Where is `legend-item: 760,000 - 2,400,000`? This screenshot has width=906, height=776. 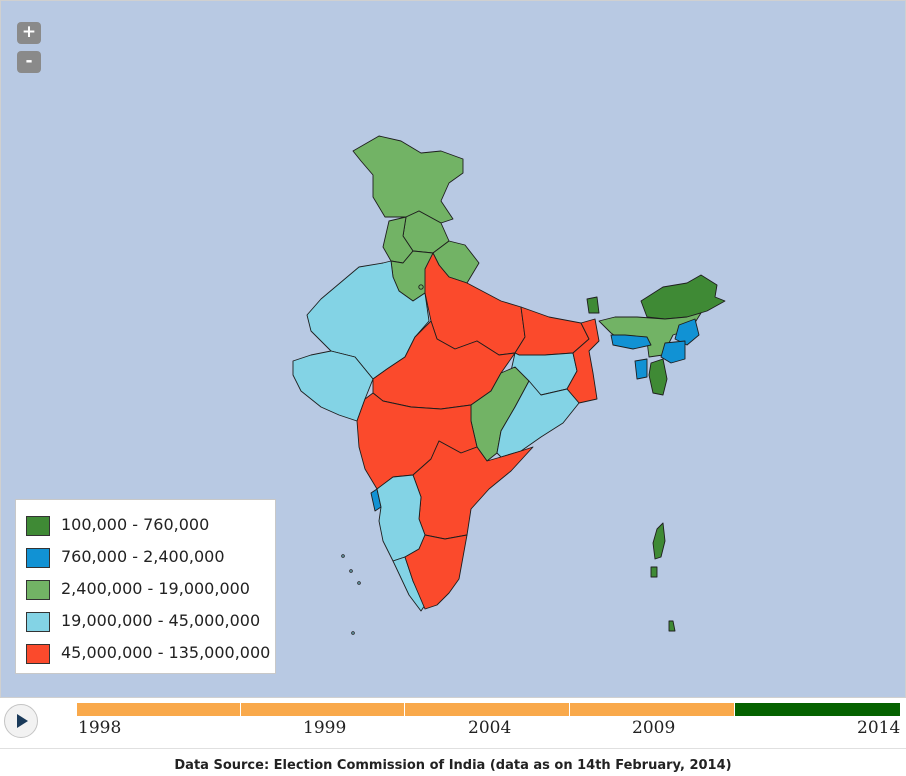 legend-item: 760,000 - 2,400,000 is located at coordinates (151, 559).